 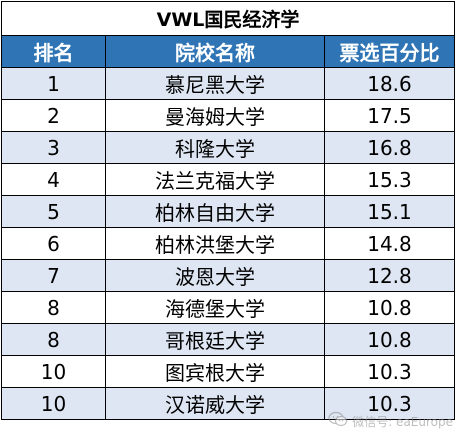 I want to click on table-title-row: VWL国民经济学, so click(x=228, y=18).